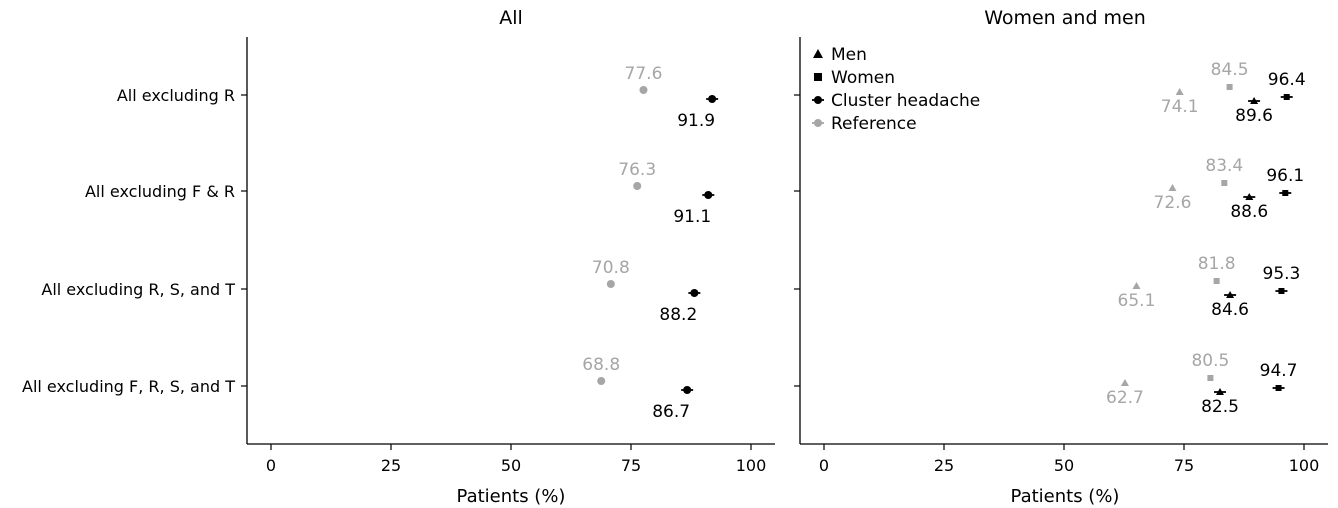  Describe the element at coordinates (1180, 107) in the screenshot. I see `reference-men-label: 74.1` at that location.